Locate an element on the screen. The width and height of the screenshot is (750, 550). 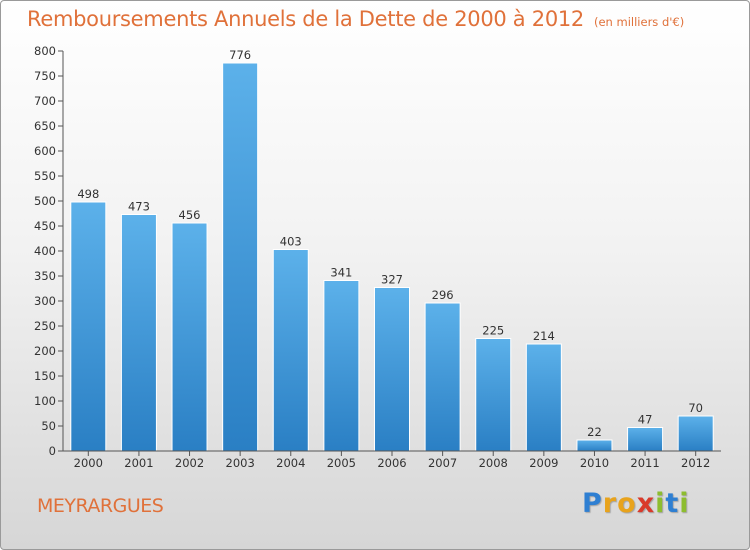
y-tick-label: 50 is located at coordinates (48, 426).